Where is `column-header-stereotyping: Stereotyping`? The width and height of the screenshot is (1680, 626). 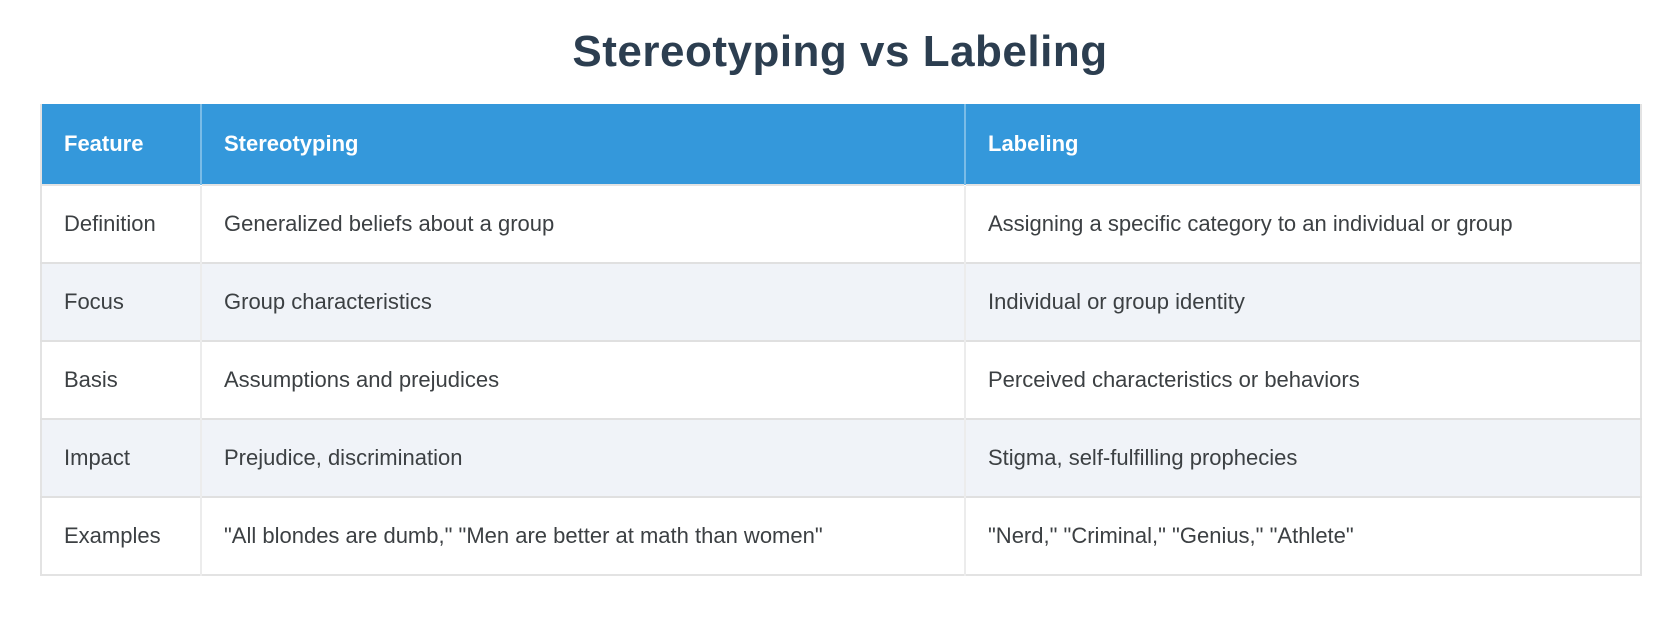
column-header-stereotyping: Stereotyping is located at coordinates (583, 144).